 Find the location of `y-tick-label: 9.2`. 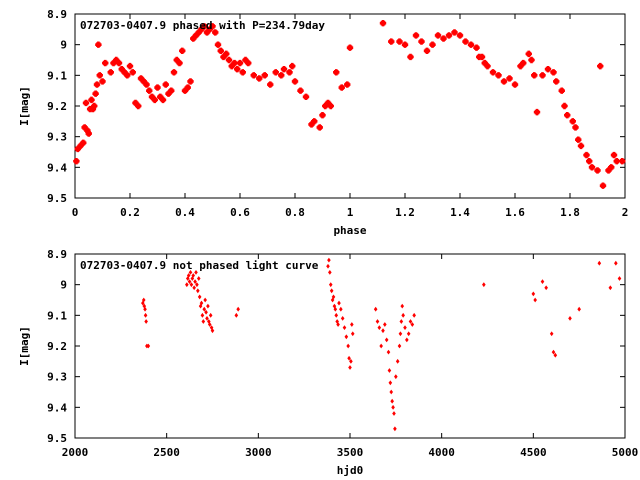

y-tick-label: 9.2 is located at coordinates (57, 106).